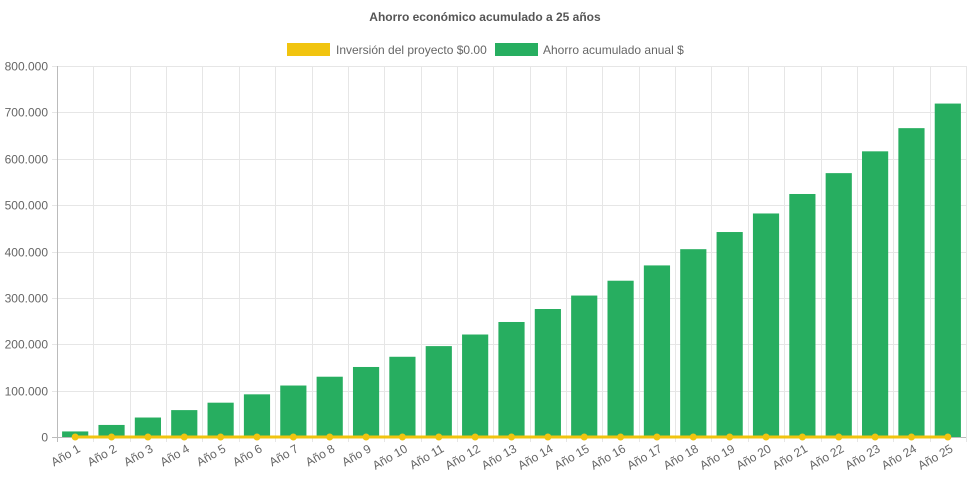 This screenshot has height=485, width=971. What do you see at coordinates (27, 206) in the screenshot?
I see `y-tick-label: 500.000` at bounding box center [27, 206].